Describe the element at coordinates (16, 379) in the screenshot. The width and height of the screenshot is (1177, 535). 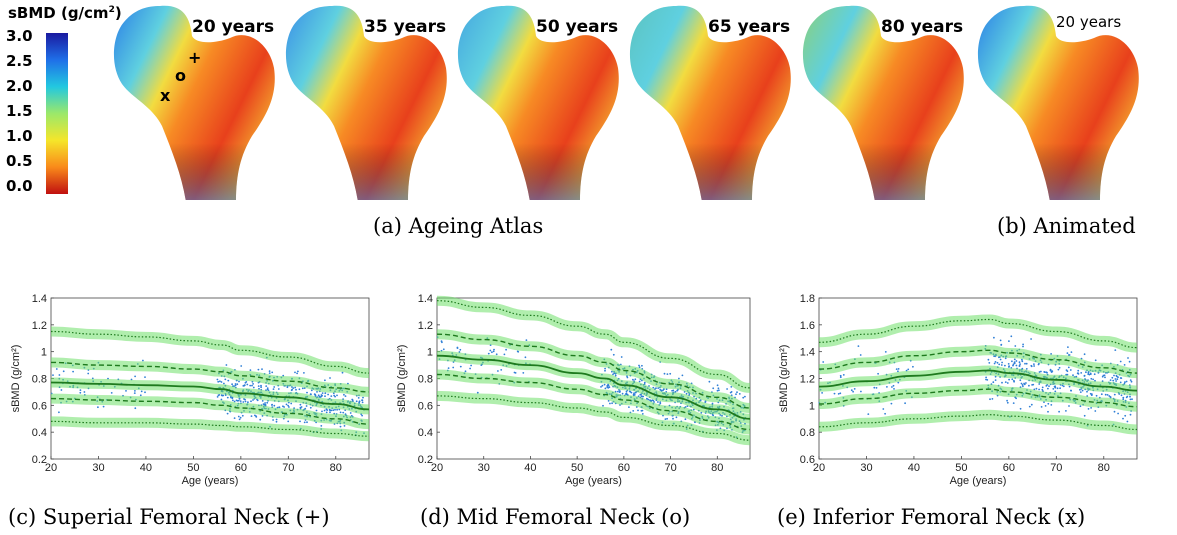
I see `y-axis-label: sBMD (g/cm²)` at that location.